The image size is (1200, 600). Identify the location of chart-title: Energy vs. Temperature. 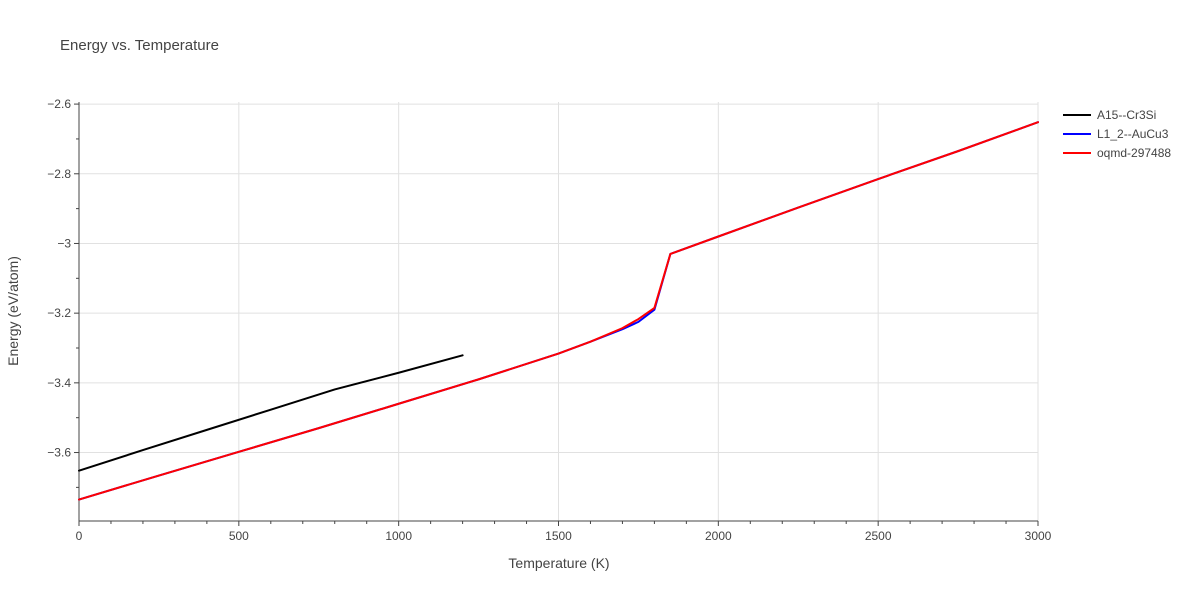
(139, 45).